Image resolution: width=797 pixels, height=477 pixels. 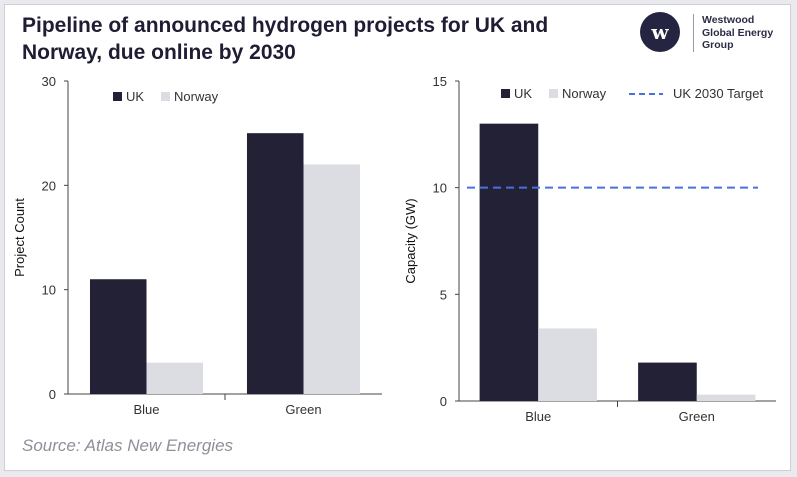 I want to click on chart2-bar-uk-green, so click(x=667, y=381).